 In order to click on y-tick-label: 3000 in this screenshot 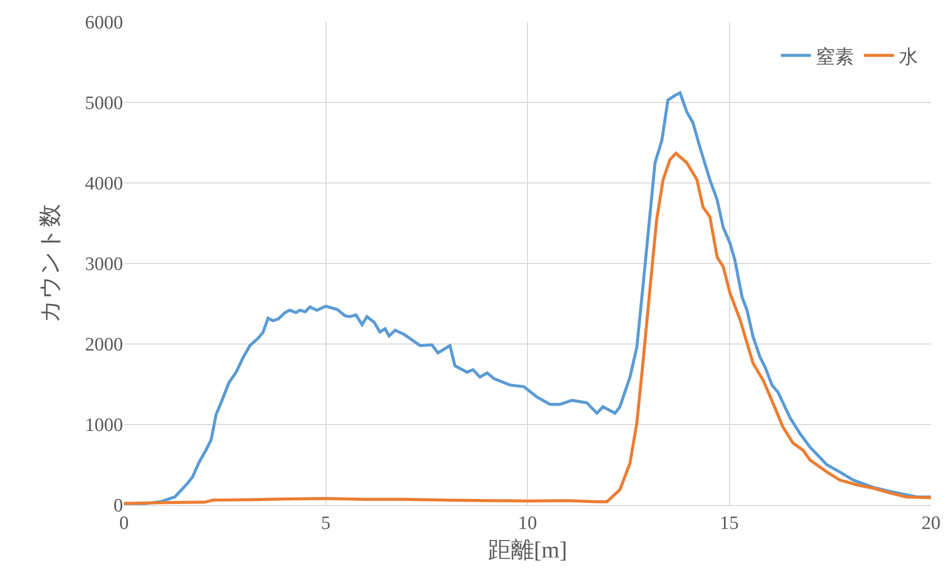, I will do `click(104, 265)`.